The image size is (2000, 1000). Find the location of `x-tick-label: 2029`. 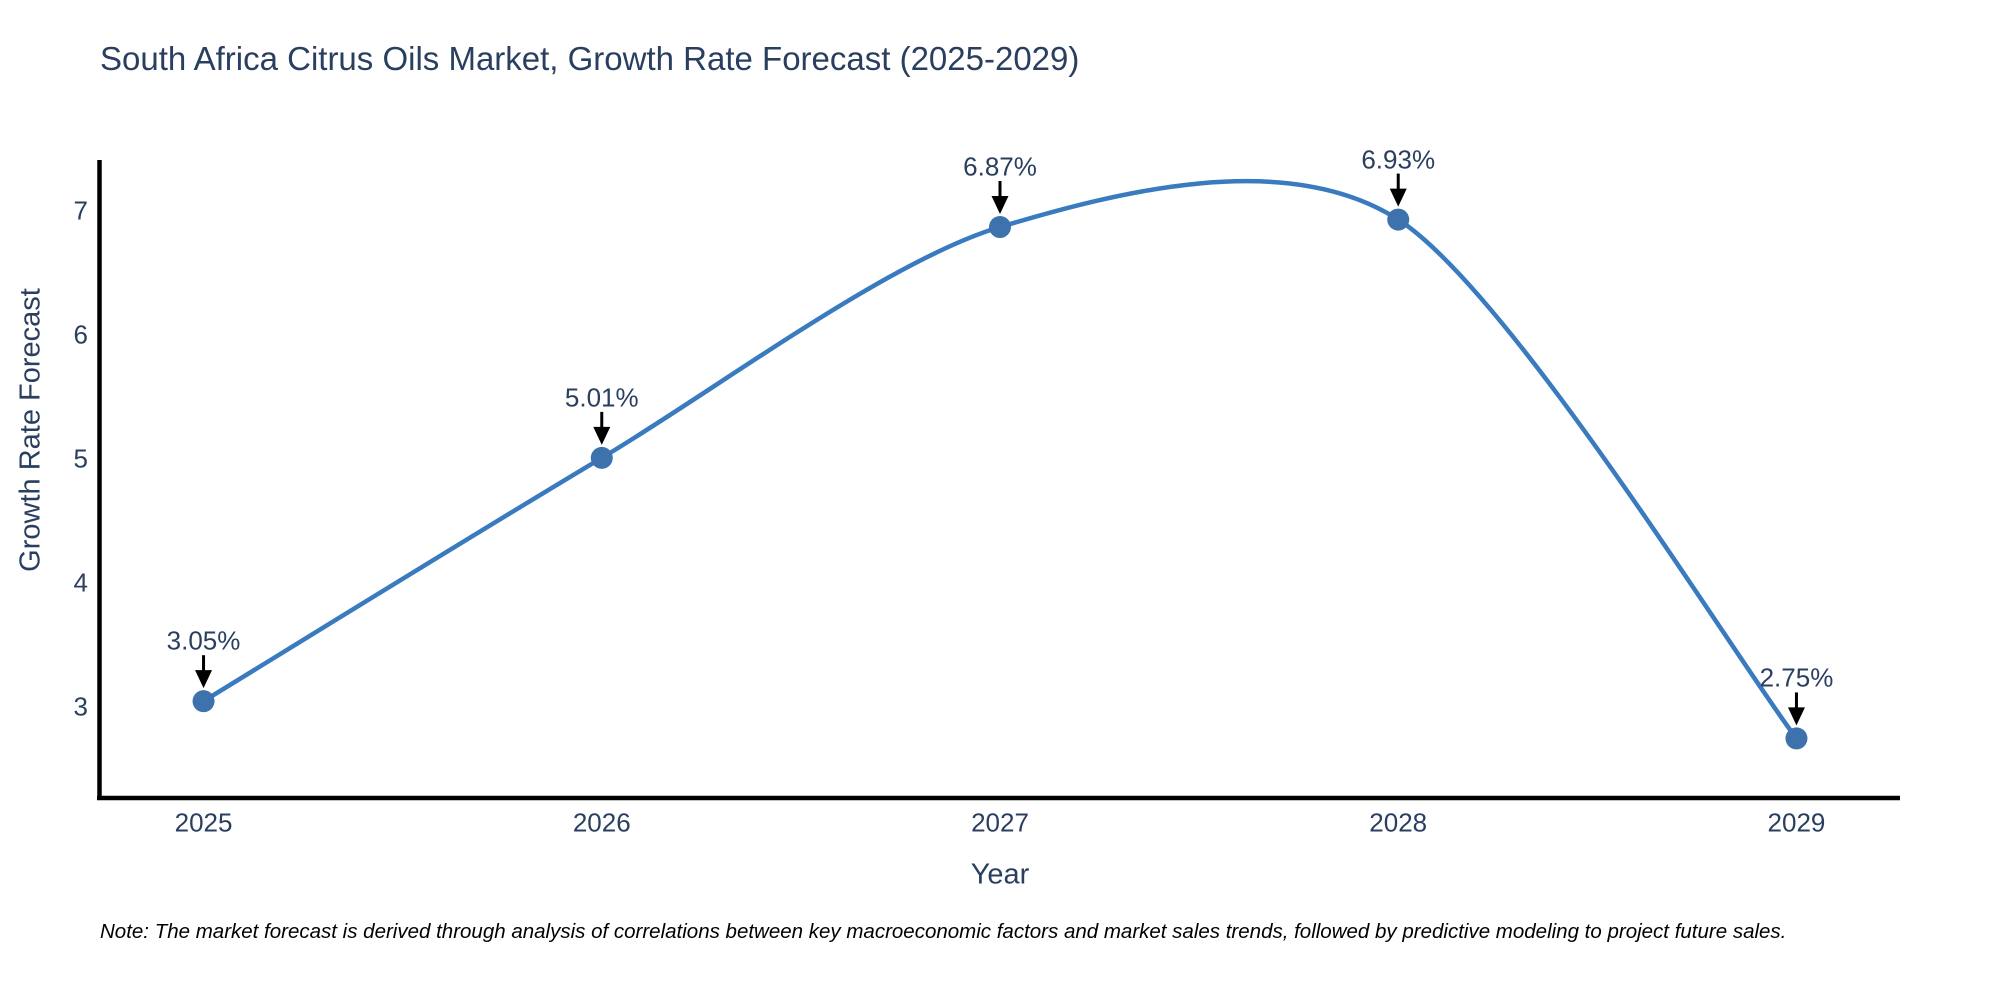

x-tick-label: 2029 is located at coordinates (1796, 822).